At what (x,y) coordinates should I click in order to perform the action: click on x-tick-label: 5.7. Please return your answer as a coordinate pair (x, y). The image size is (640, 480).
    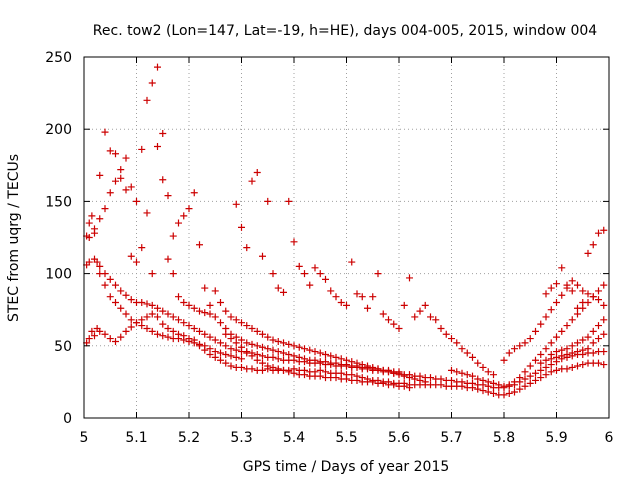
    Looking at the image, I should click on (451, 438).